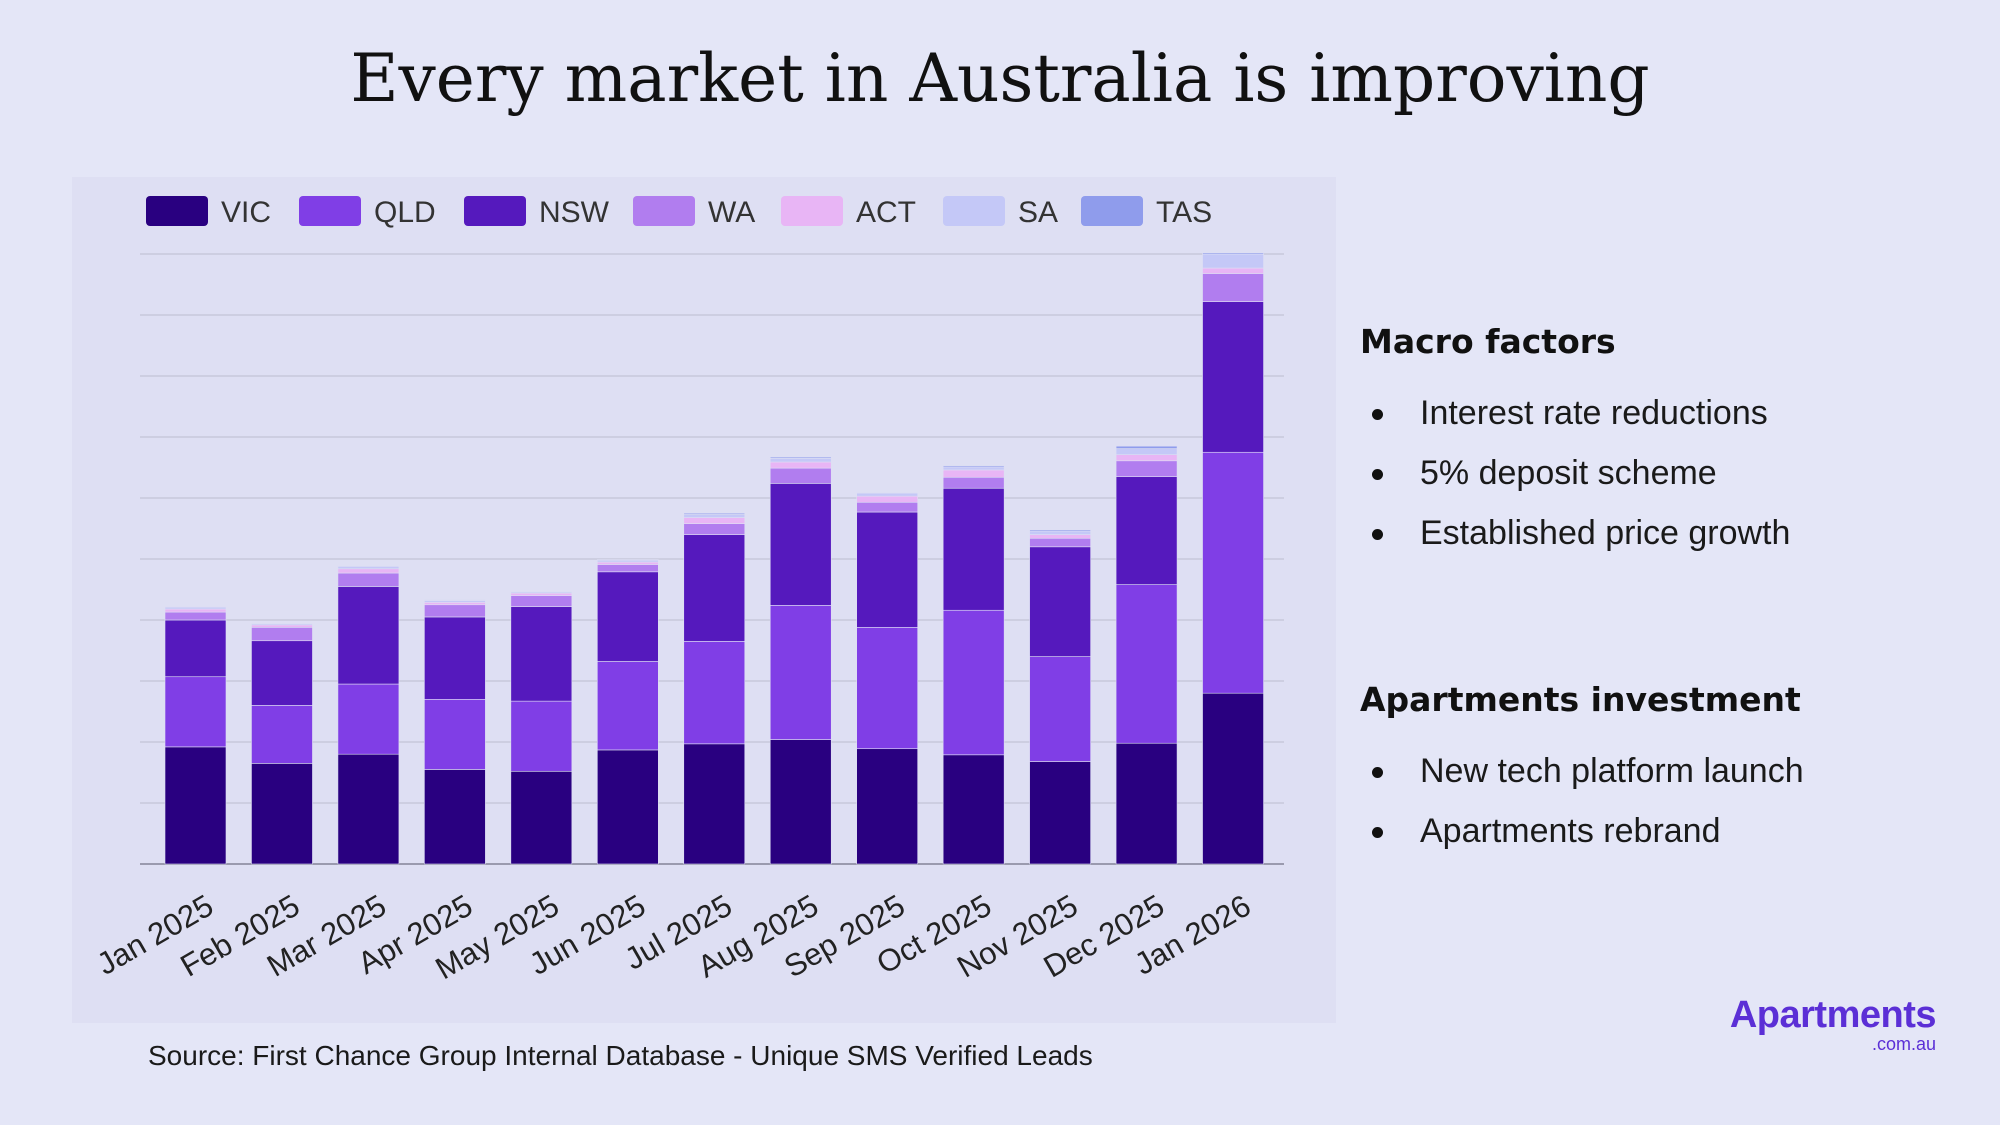 The image size is (2000, 1125). I want to click on legend-label: QLD, so click(405, 212).